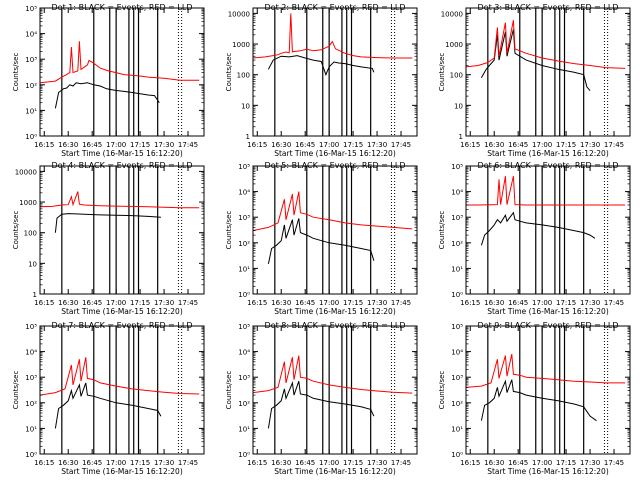 The height and width of the screenshot is (480, 640). Describe the element at coordinates (244, 327) in the screenshot. I see `y-tick-label: 10⁵` at that location.